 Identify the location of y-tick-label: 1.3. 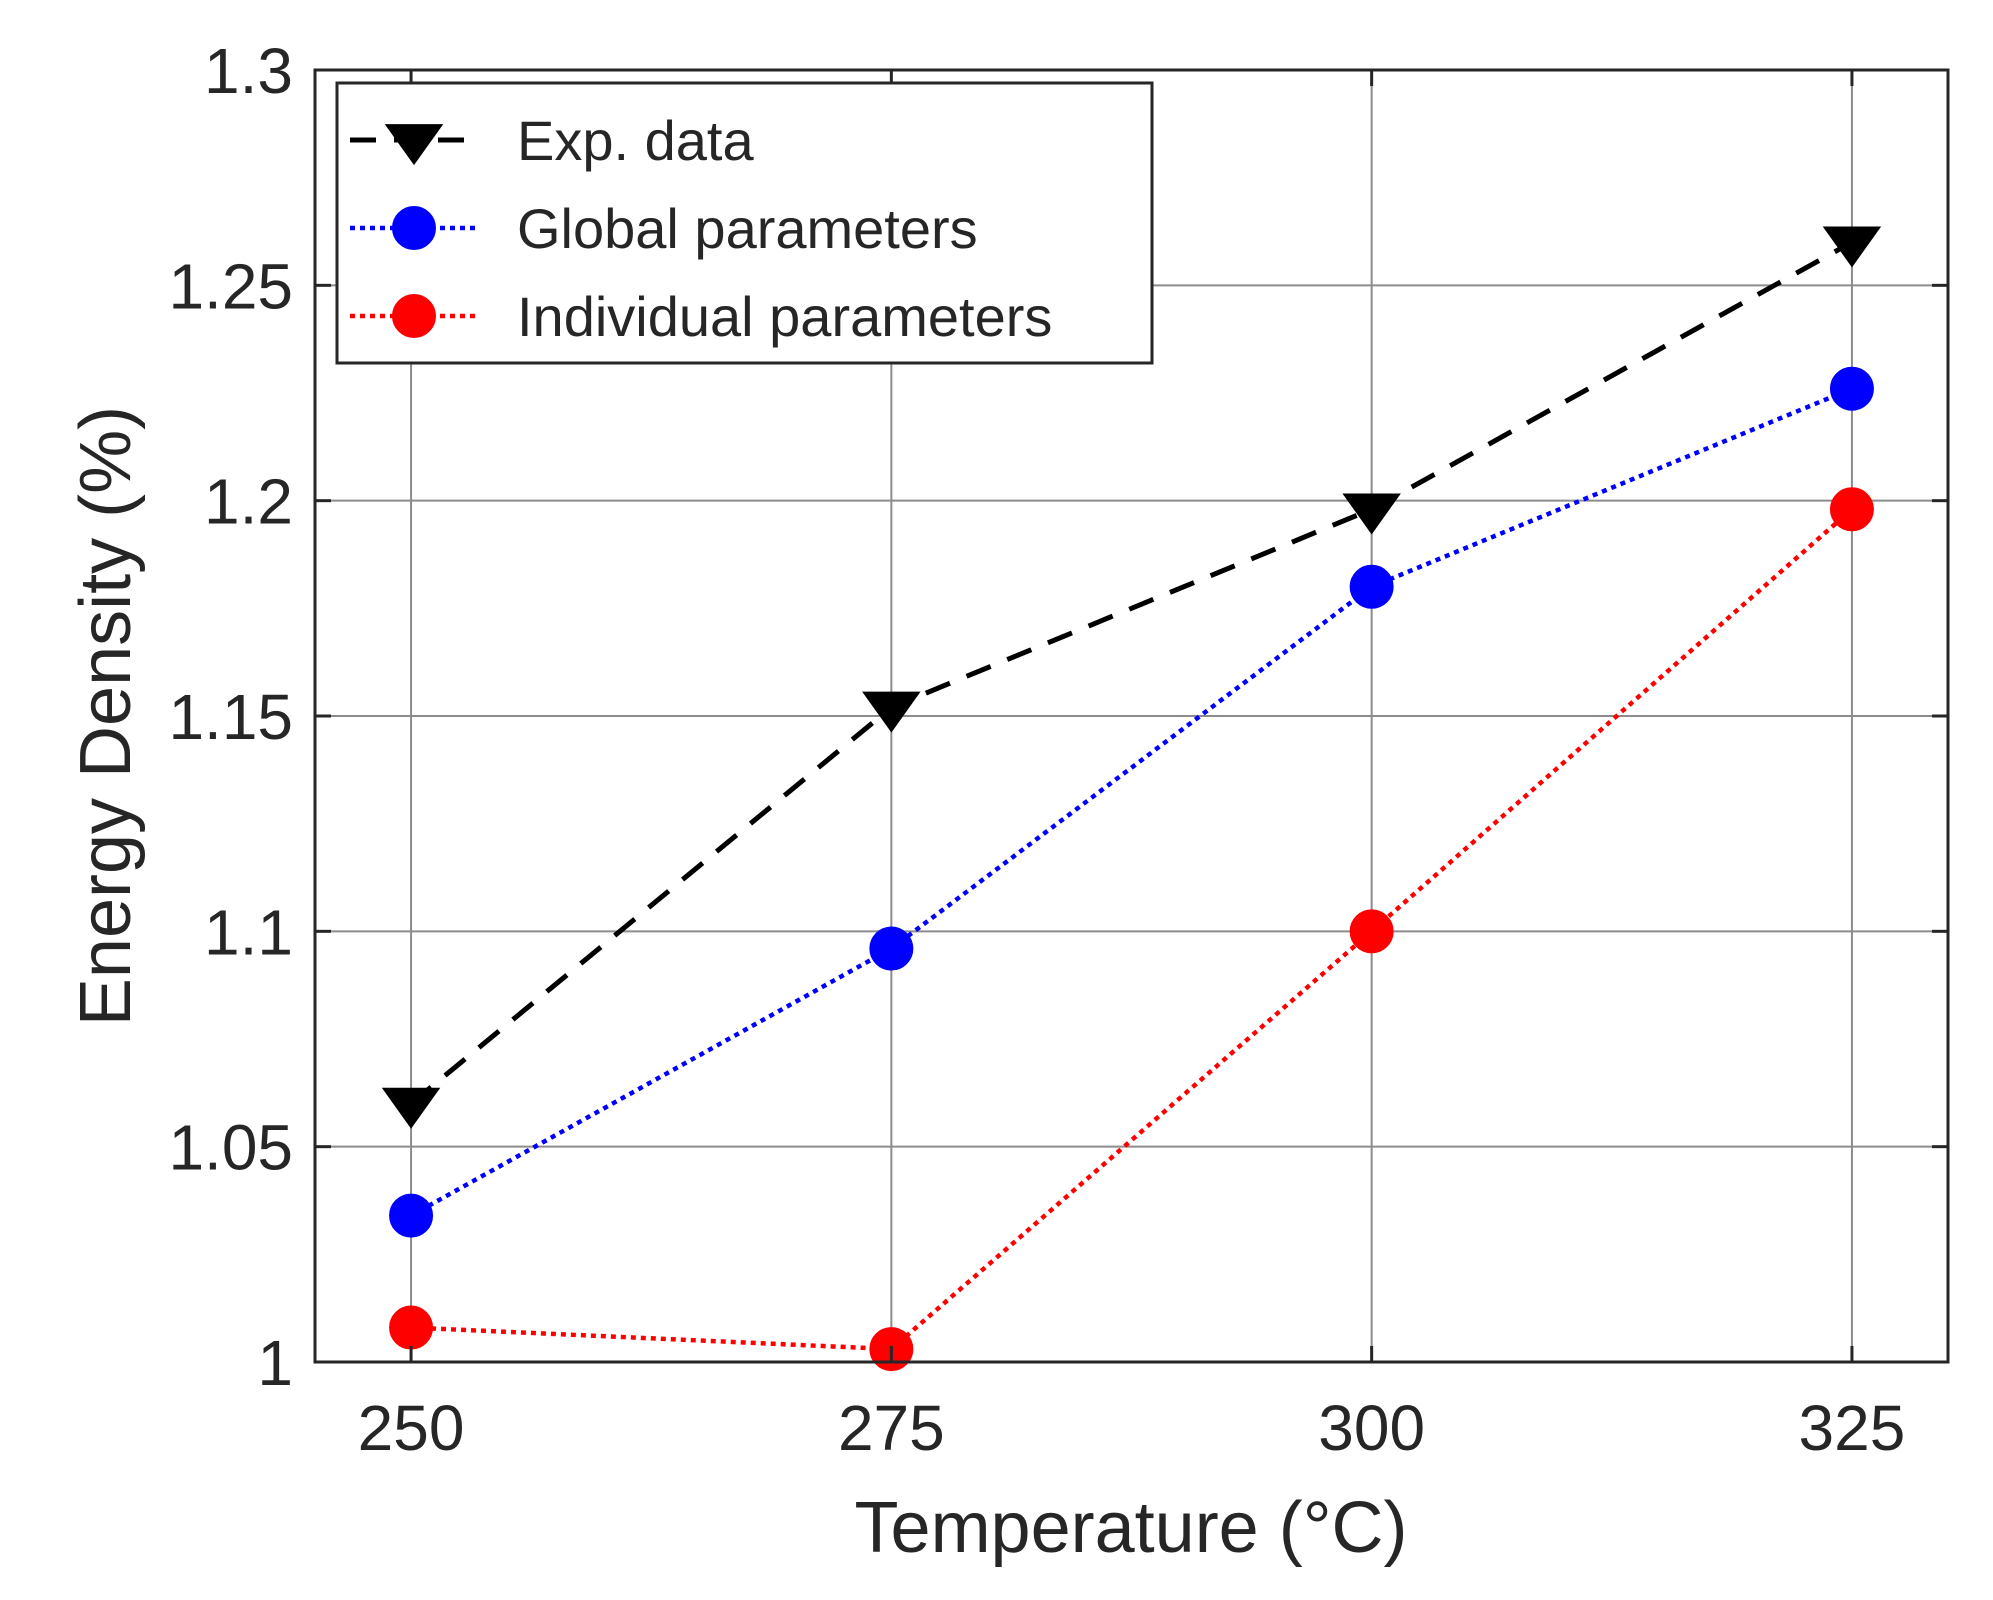
(248, 71).